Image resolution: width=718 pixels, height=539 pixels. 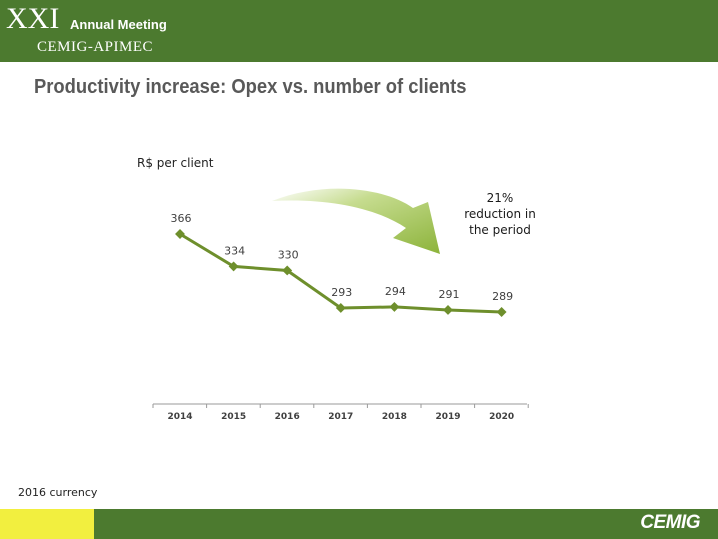 What do you see at coordinates (449, 294) in the screenshot?
I see `data-label-2019: 291` at bounding box center [449, 294].